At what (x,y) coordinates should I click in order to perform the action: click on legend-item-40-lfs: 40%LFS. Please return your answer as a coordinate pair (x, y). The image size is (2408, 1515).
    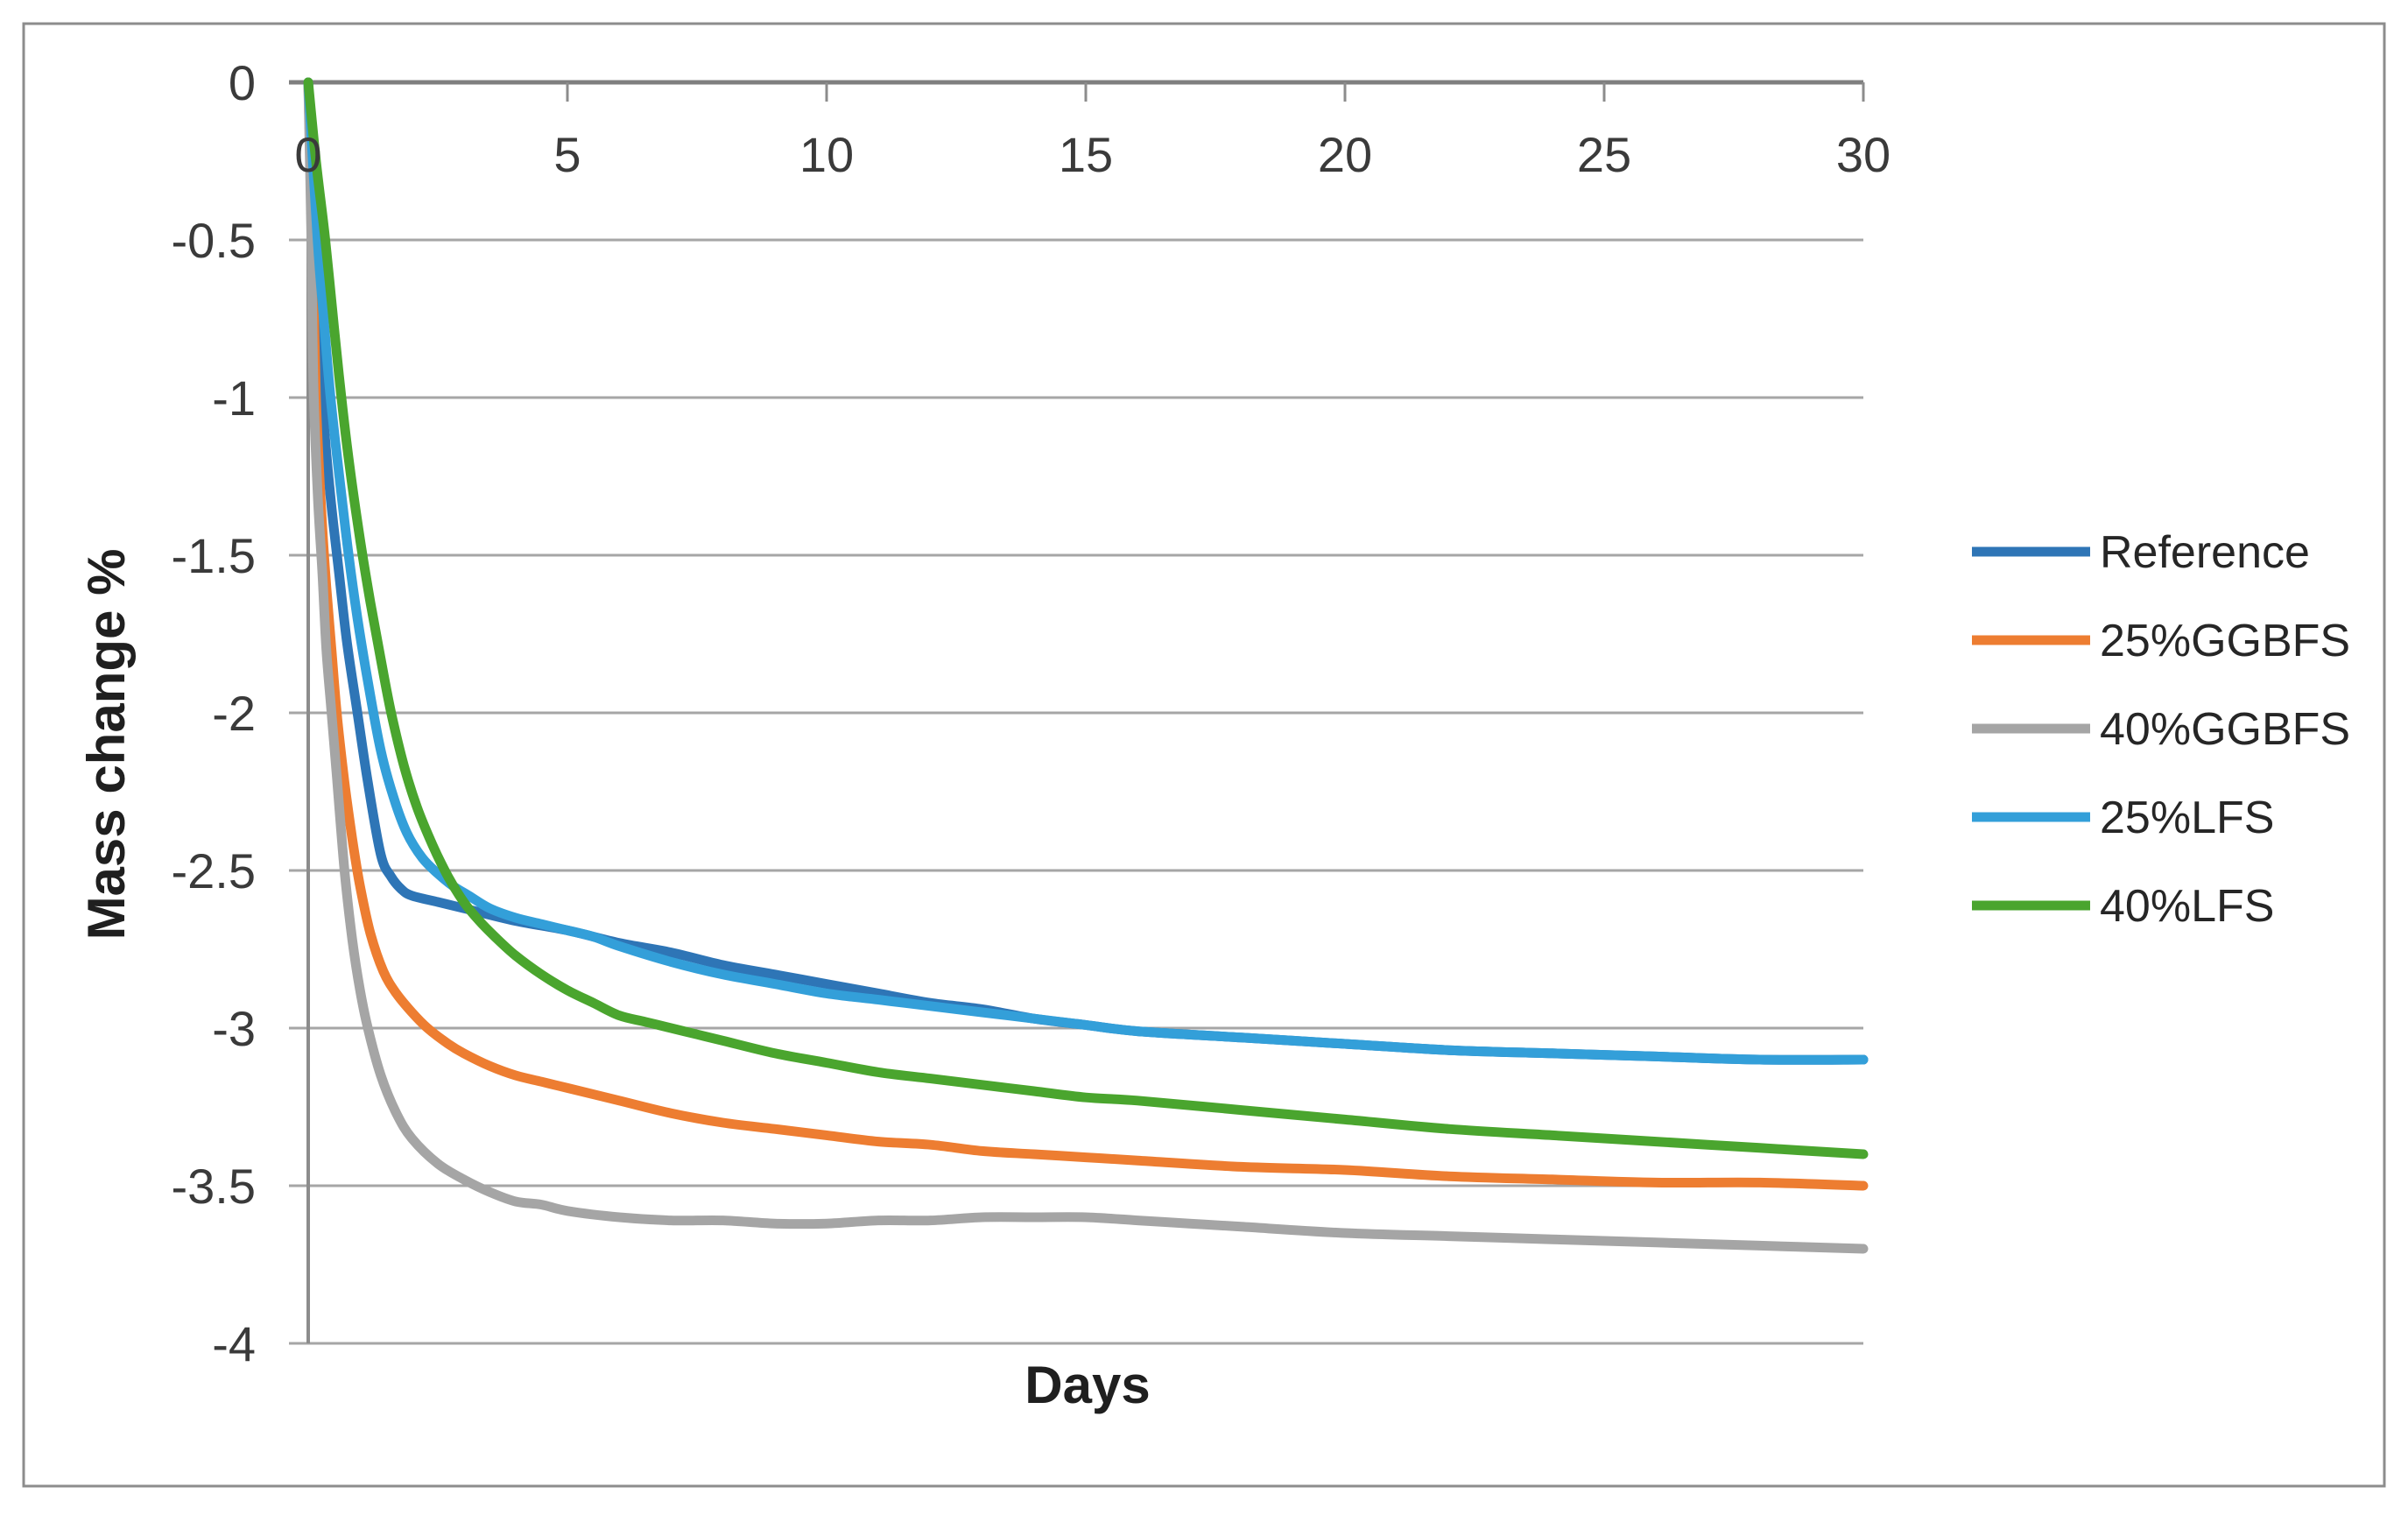
    Looking at the image, I should click on (2123, 906).